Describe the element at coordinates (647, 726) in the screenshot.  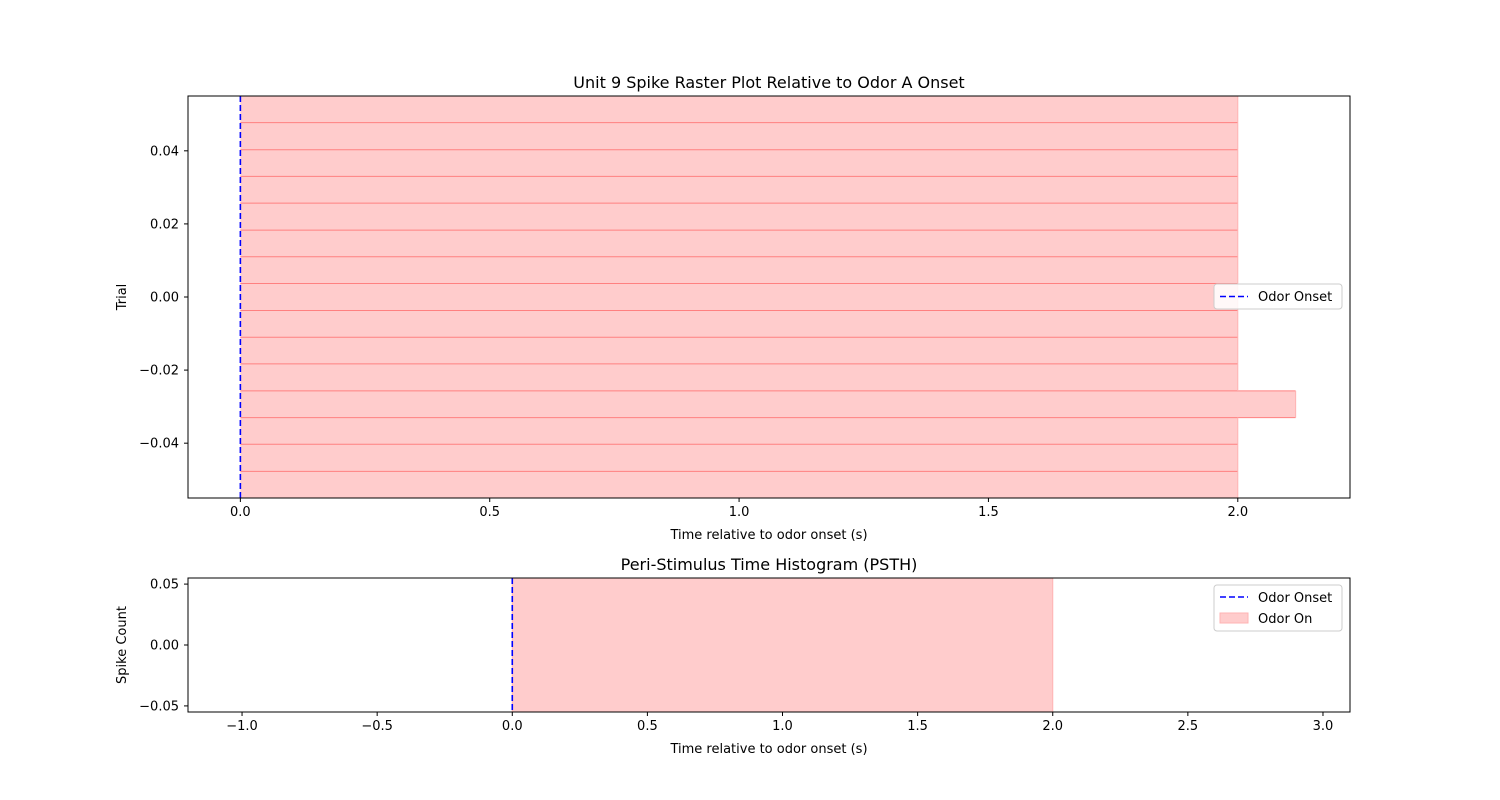
I see `psth-xtick-label: 0.5` at that location.